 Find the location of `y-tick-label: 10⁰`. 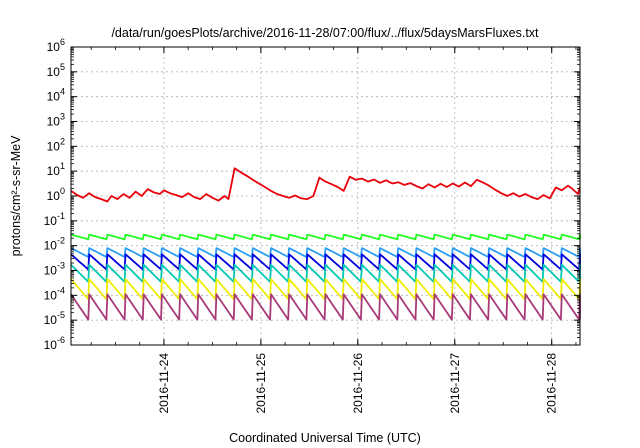

y-tick-label: 10⁰ is located at coordinates (56, 194).